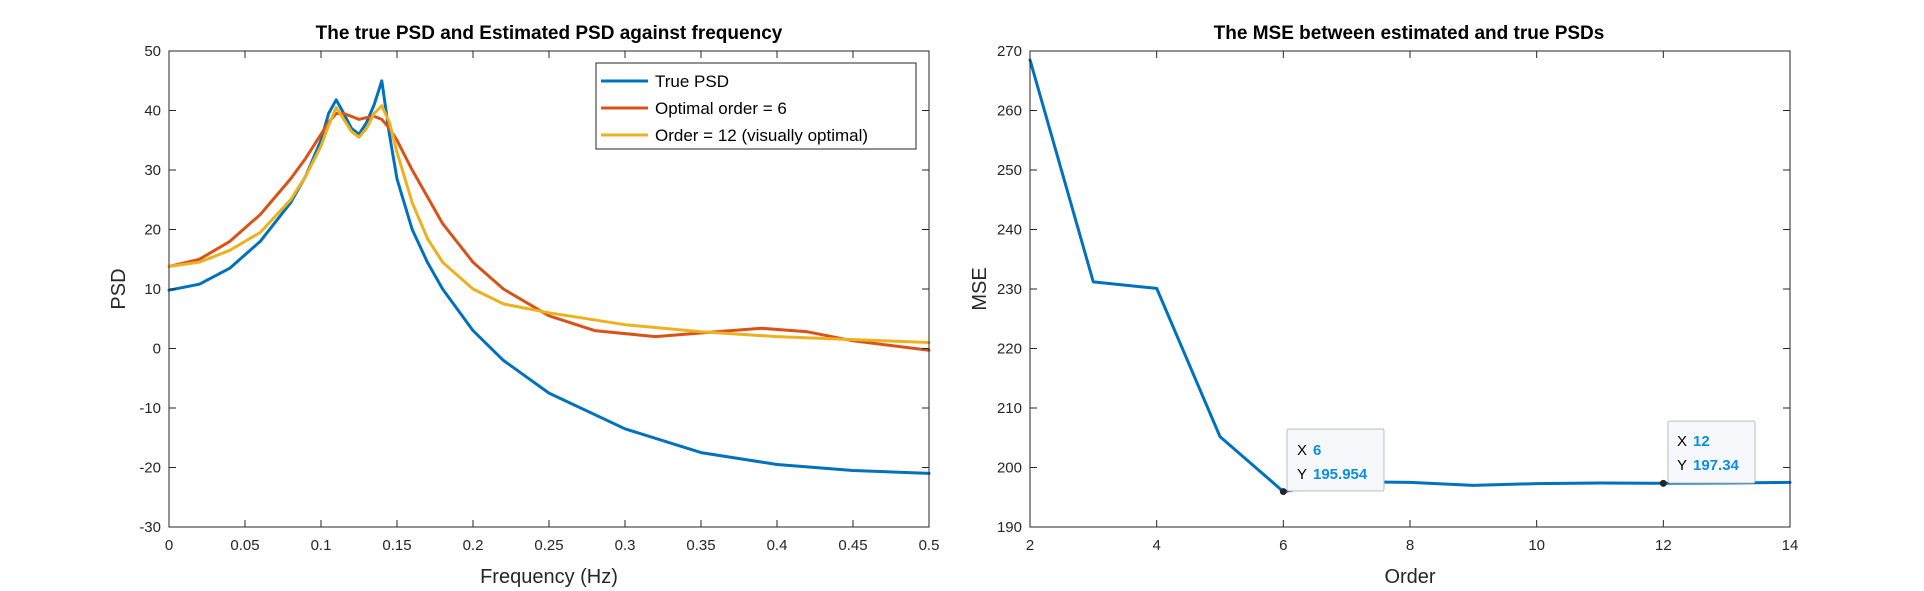 The height and width of the screenshot is (591, 1924). Describe the element at coordinates (1790, 545) in the screenshot. I see `mse-x-tick-label: 14` at that location.